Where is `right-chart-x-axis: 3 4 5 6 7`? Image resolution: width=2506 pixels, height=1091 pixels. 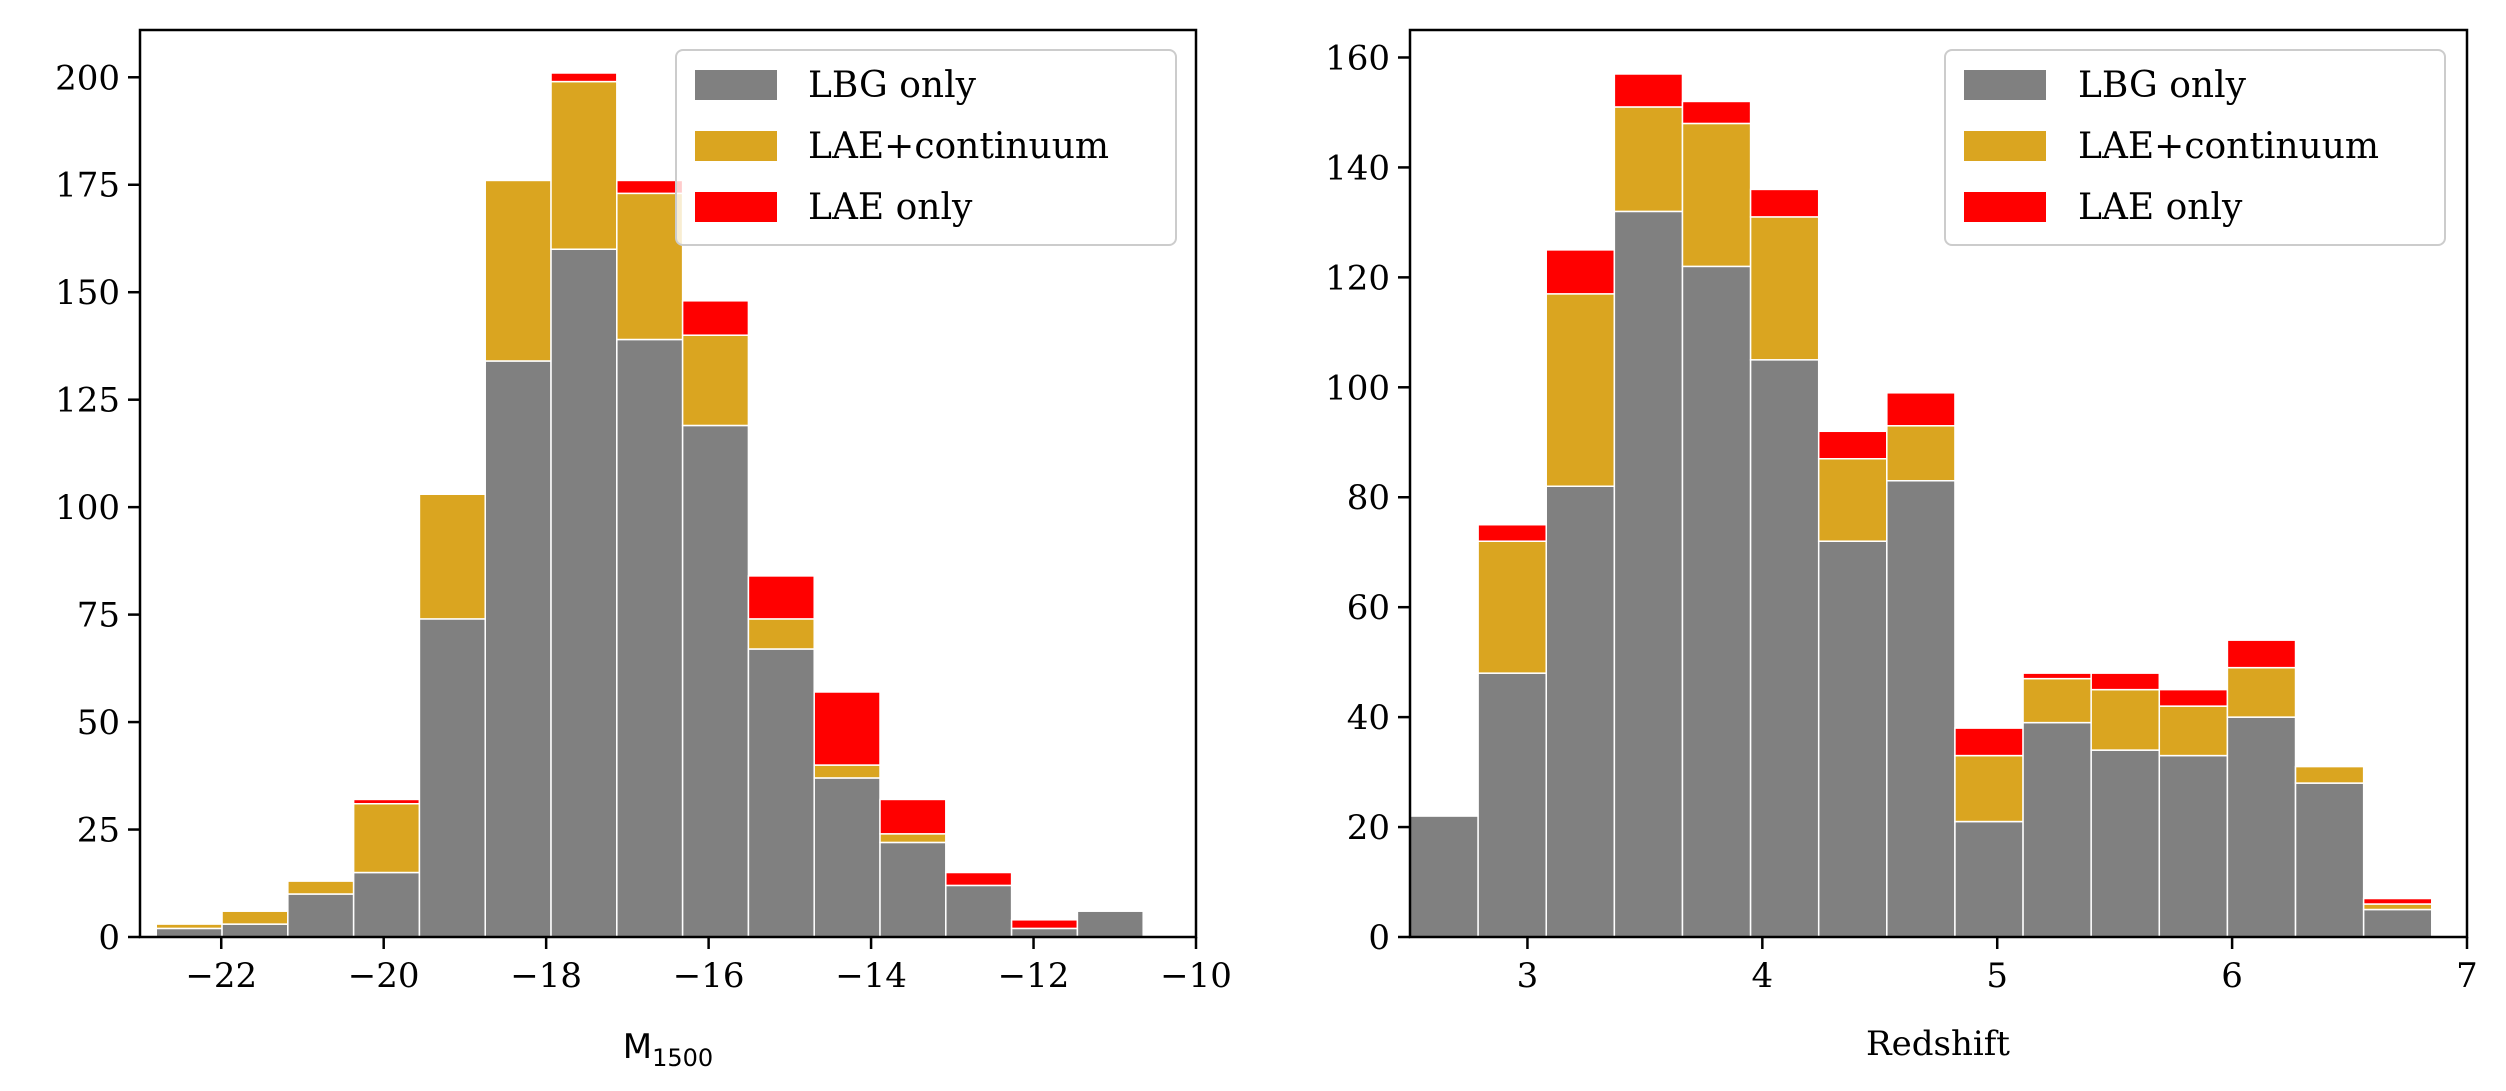 right-chart-x-axis: 3 4 5 6 7 is located at coordinates (1997, 966).